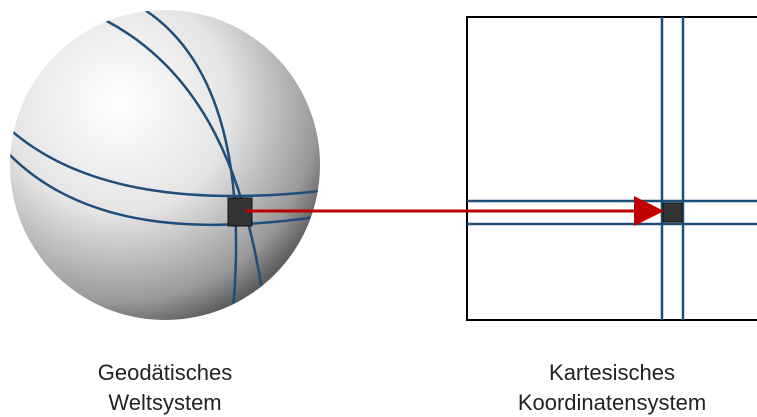 The image size is (757, 417). What do you see at coordinates (672, 212) in the screenshot?
I see `cartesian-cell` at bounding box center [672, 212].